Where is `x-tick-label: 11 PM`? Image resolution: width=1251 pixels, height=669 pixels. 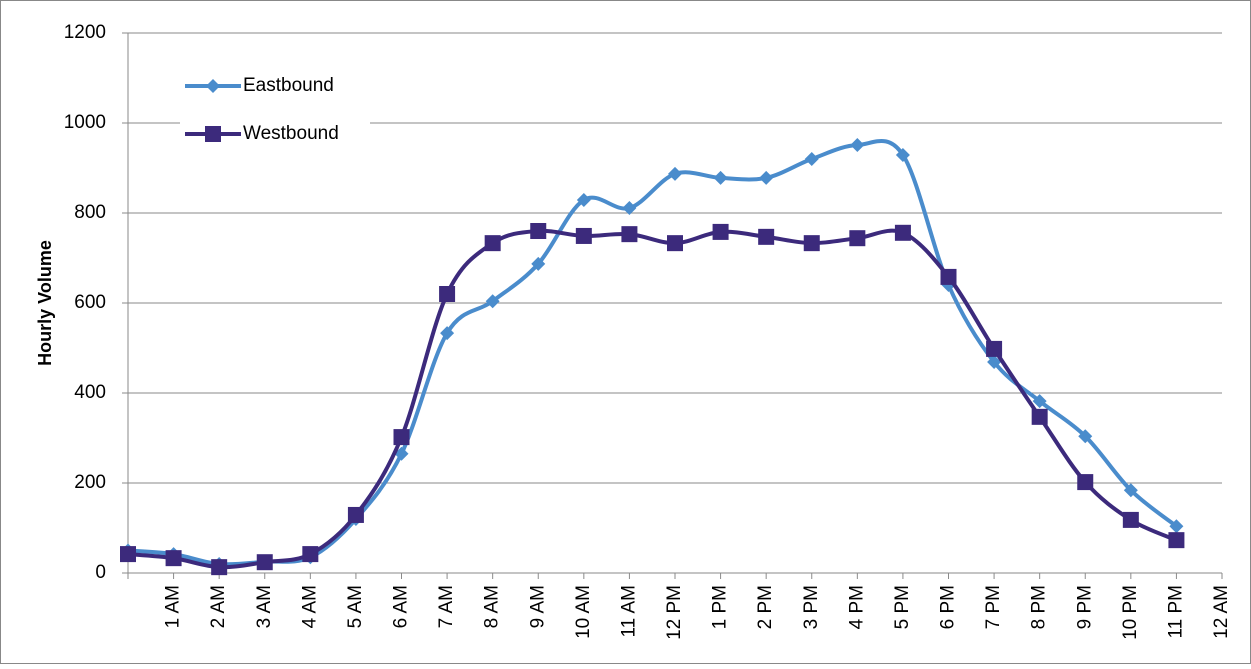
x-tick-label: 11 PM is located at coordinates (1175, 612).